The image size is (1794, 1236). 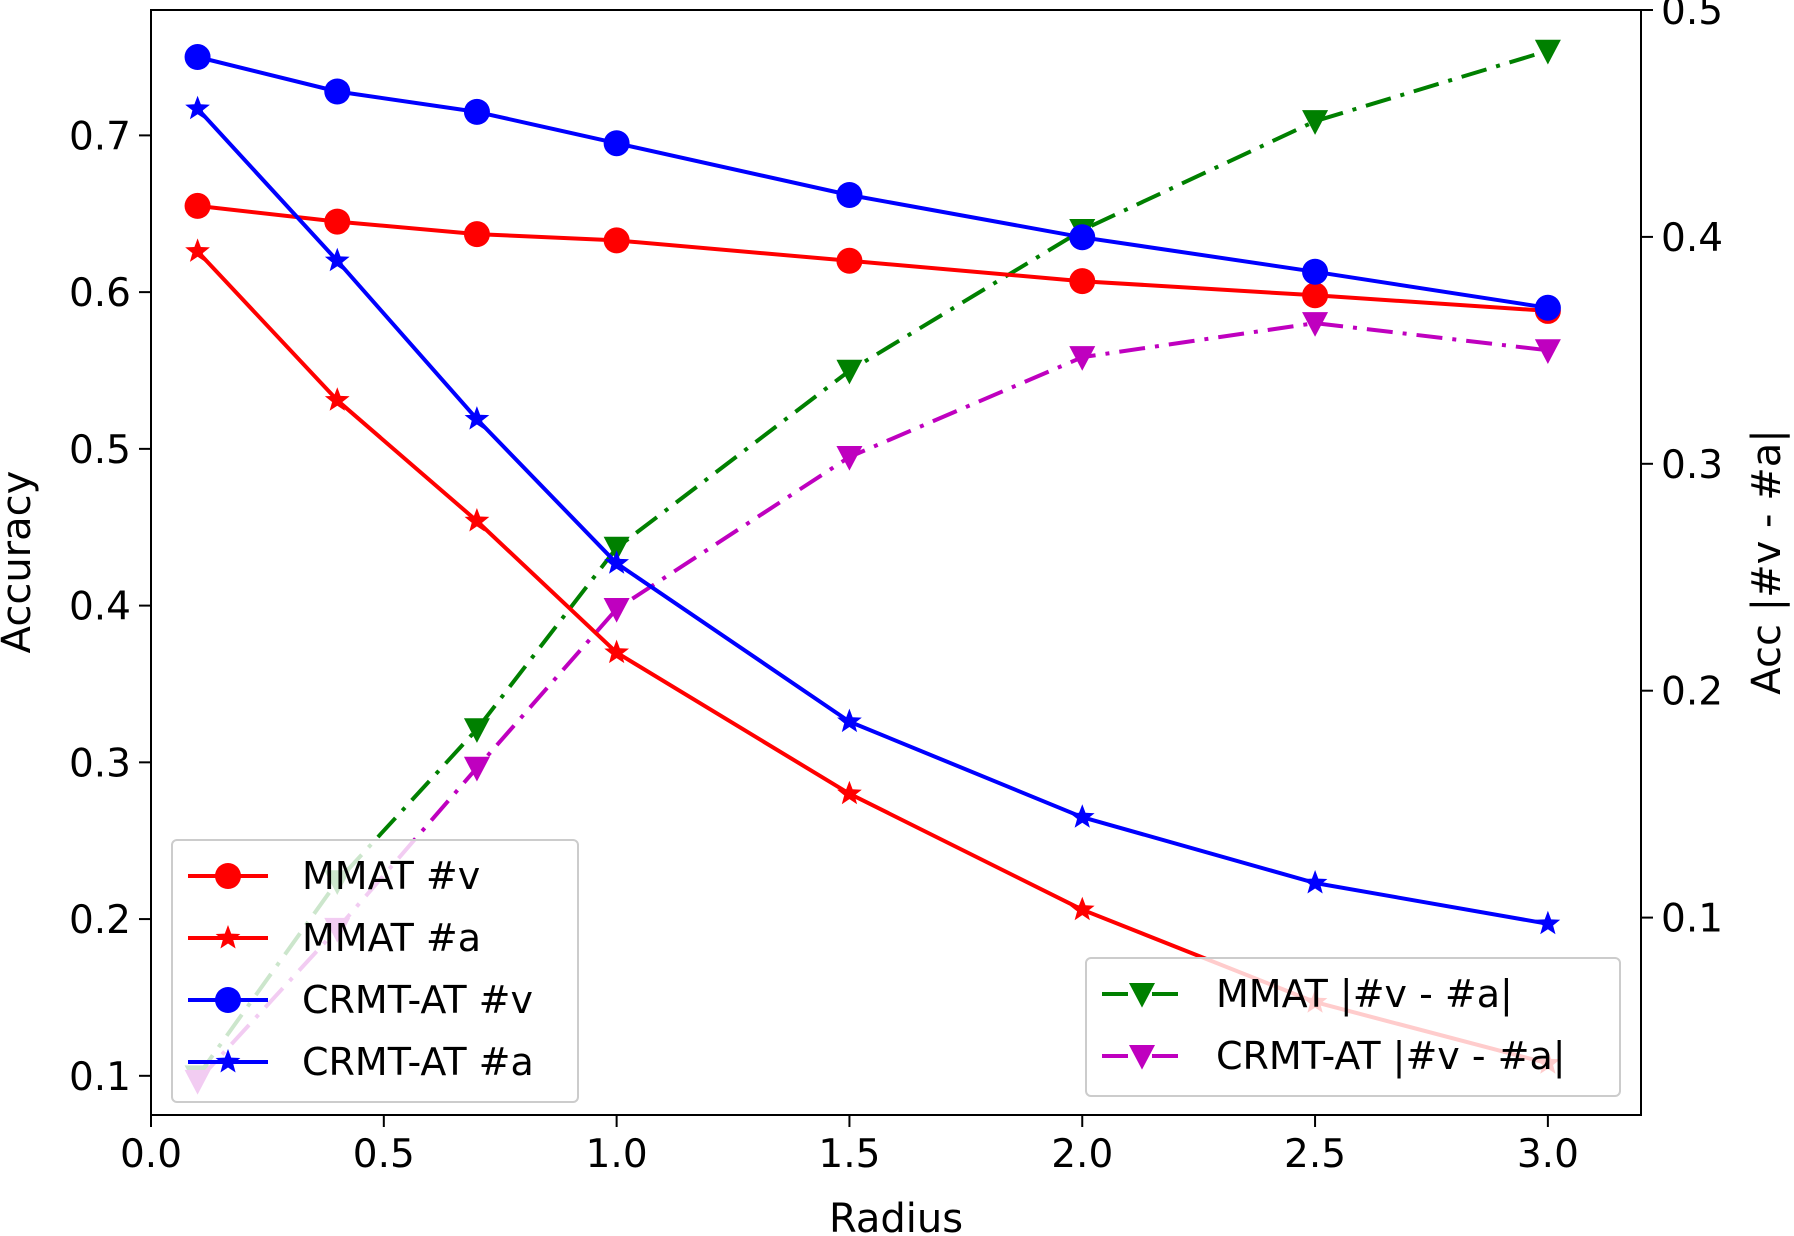 I want to click on y-axis-left: 0.1 0.2 0.3 0.4 0.5 0.6 0.7, so click(x=110, y=607).